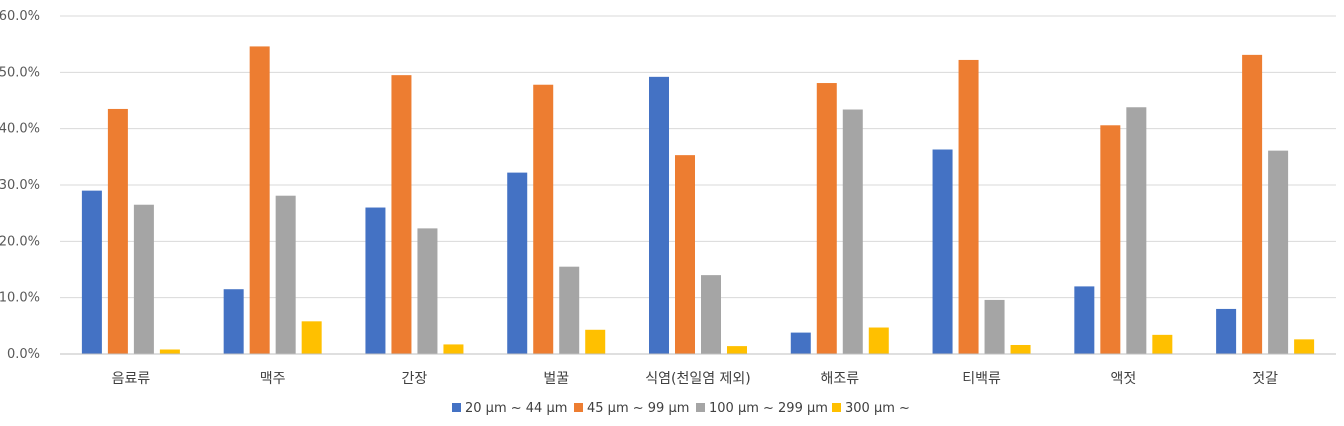  I want to click on x-category-label: 해조류, so click(839, 379).